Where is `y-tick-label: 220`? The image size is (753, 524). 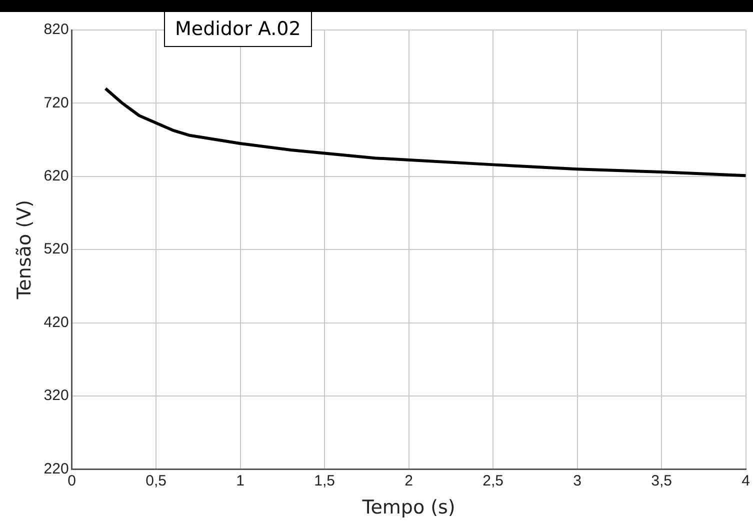 y-tick-label: 220 is located at coordinates (56, 469).